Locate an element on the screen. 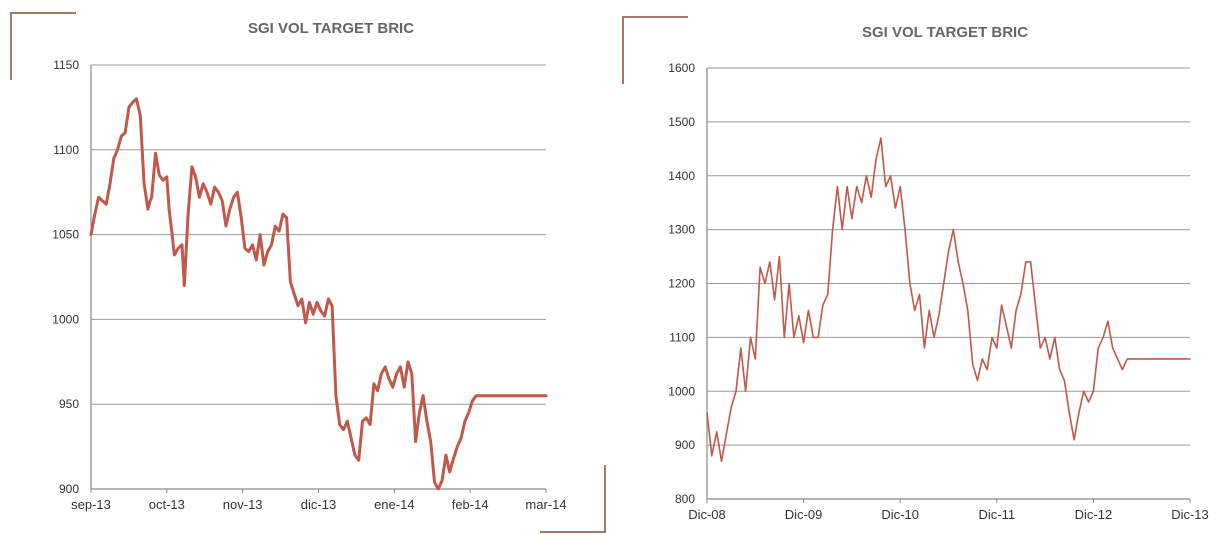 The image size is (1225, 535). x-tick-label: ene-14 is located at coordinates (394, 504).